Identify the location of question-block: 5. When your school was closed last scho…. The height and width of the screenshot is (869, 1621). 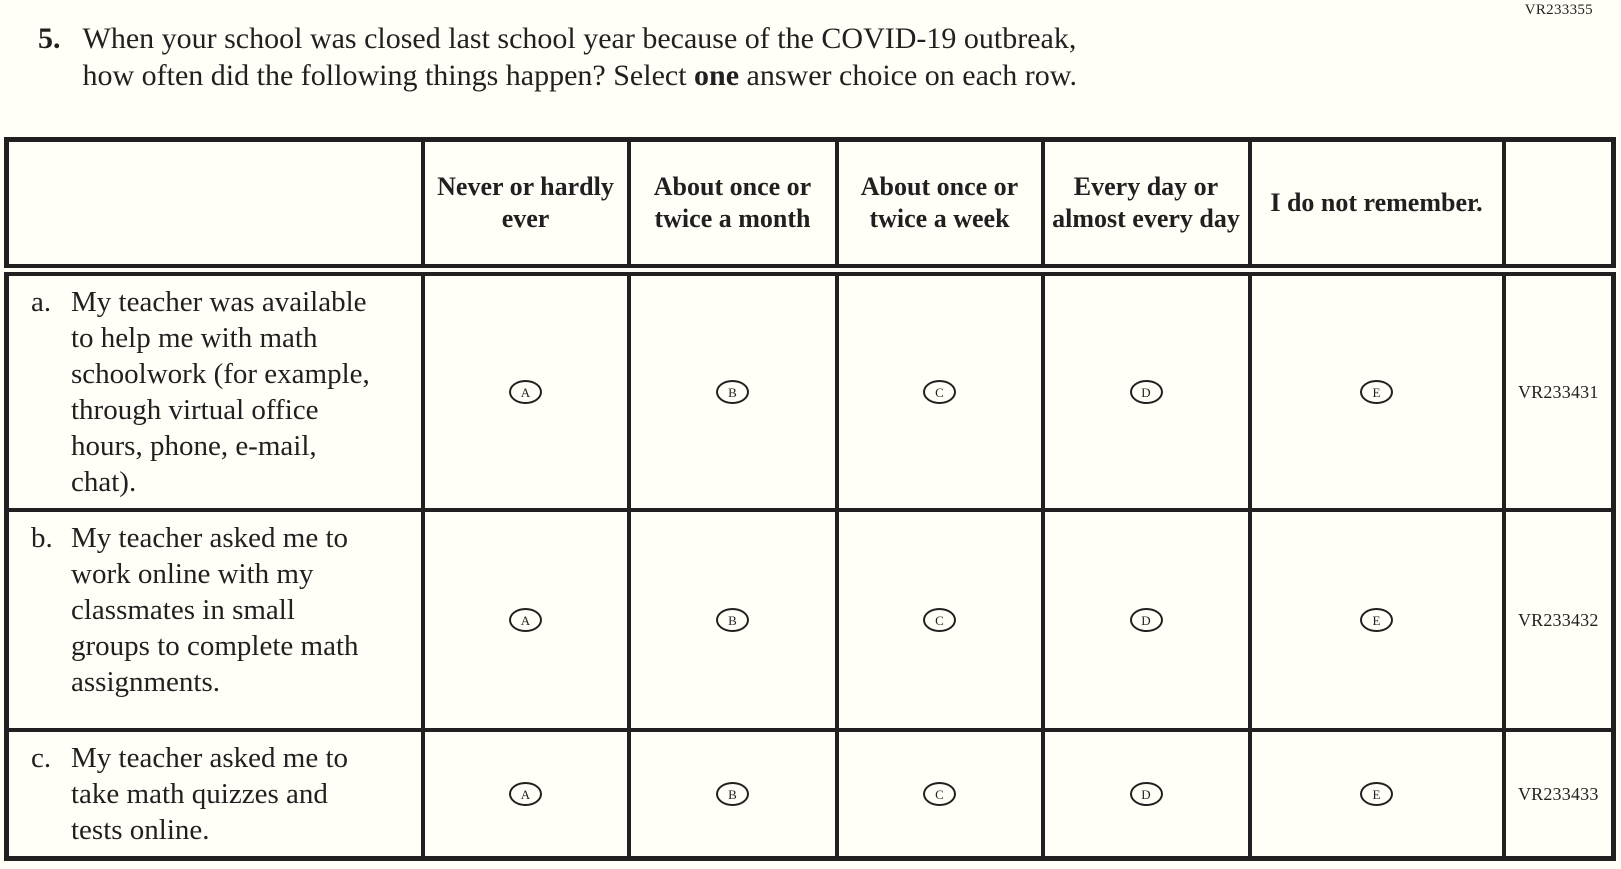
(748, 57).